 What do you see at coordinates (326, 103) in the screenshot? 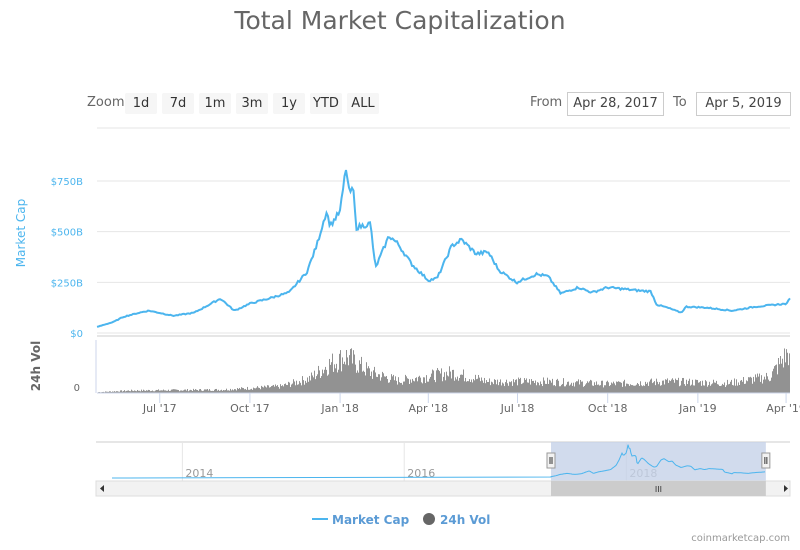
I see `zoom-ytd-button: YTD` at bounding box center [326, 103].